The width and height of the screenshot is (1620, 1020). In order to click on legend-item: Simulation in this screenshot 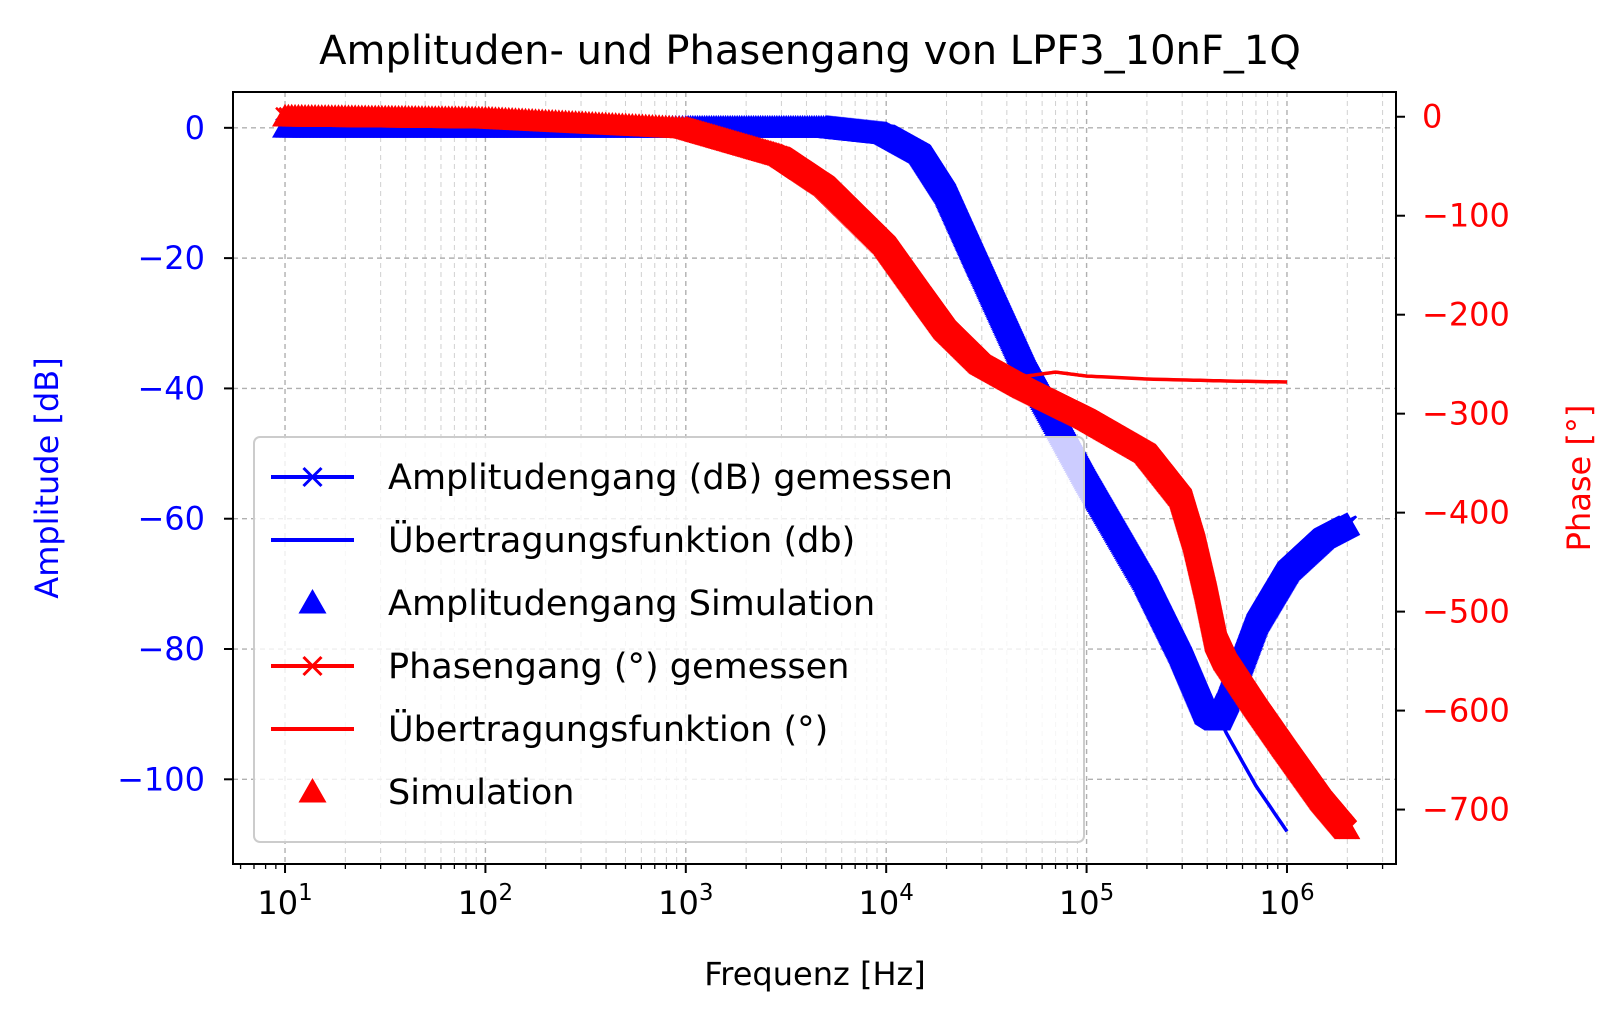, I will do `click(436, 793)`.